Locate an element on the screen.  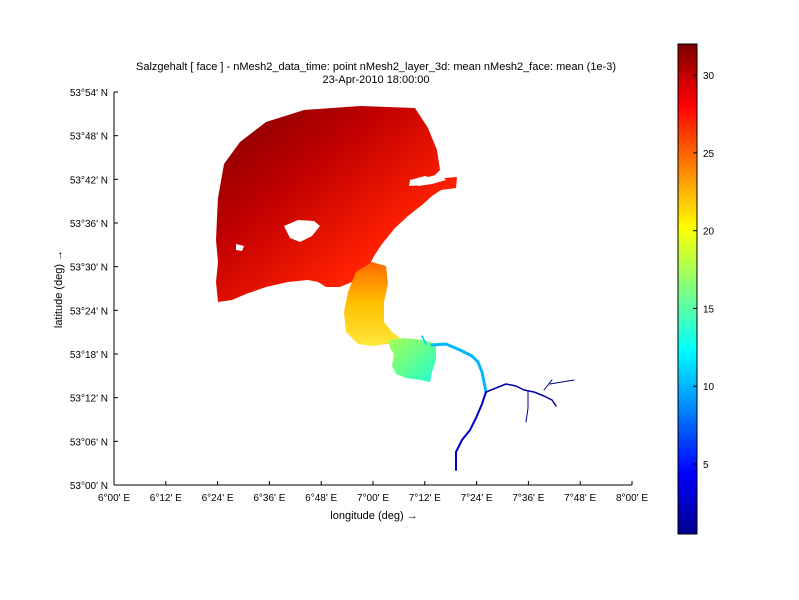
sea-region is located at coordinates (336, 204).